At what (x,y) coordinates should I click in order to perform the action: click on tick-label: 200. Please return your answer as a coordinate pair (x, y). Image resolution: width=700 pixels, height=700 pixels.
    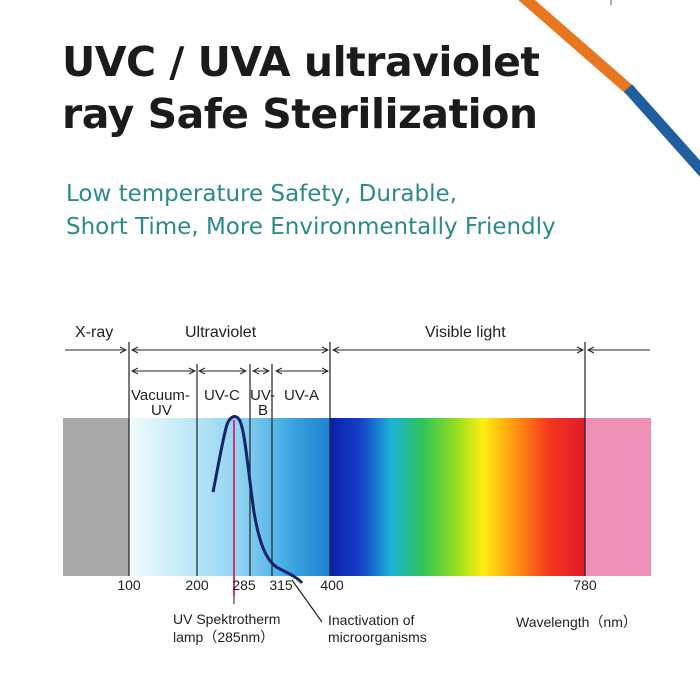
    Looking at the image, I should click on (197, 585).